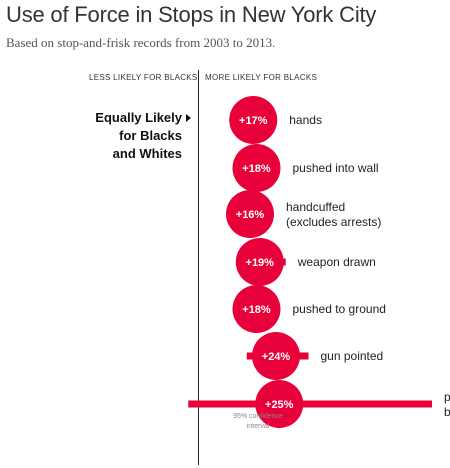  I want to click on equality-axis-line, so click(198, 267).